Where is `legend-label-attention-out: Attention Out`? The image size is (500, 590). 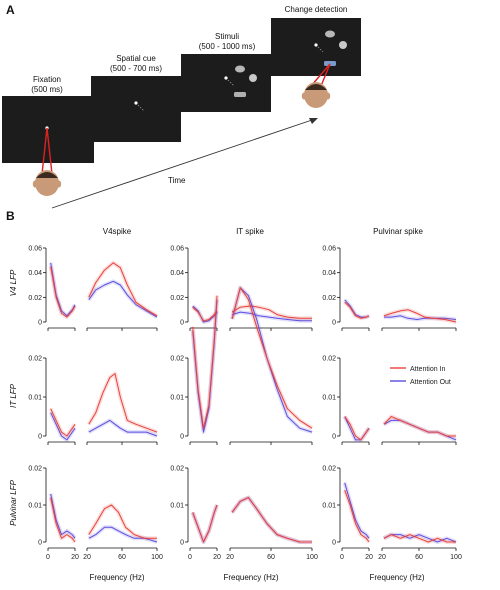 legend-label-attention-out: Attention Out is located at coordinates (430, 382).